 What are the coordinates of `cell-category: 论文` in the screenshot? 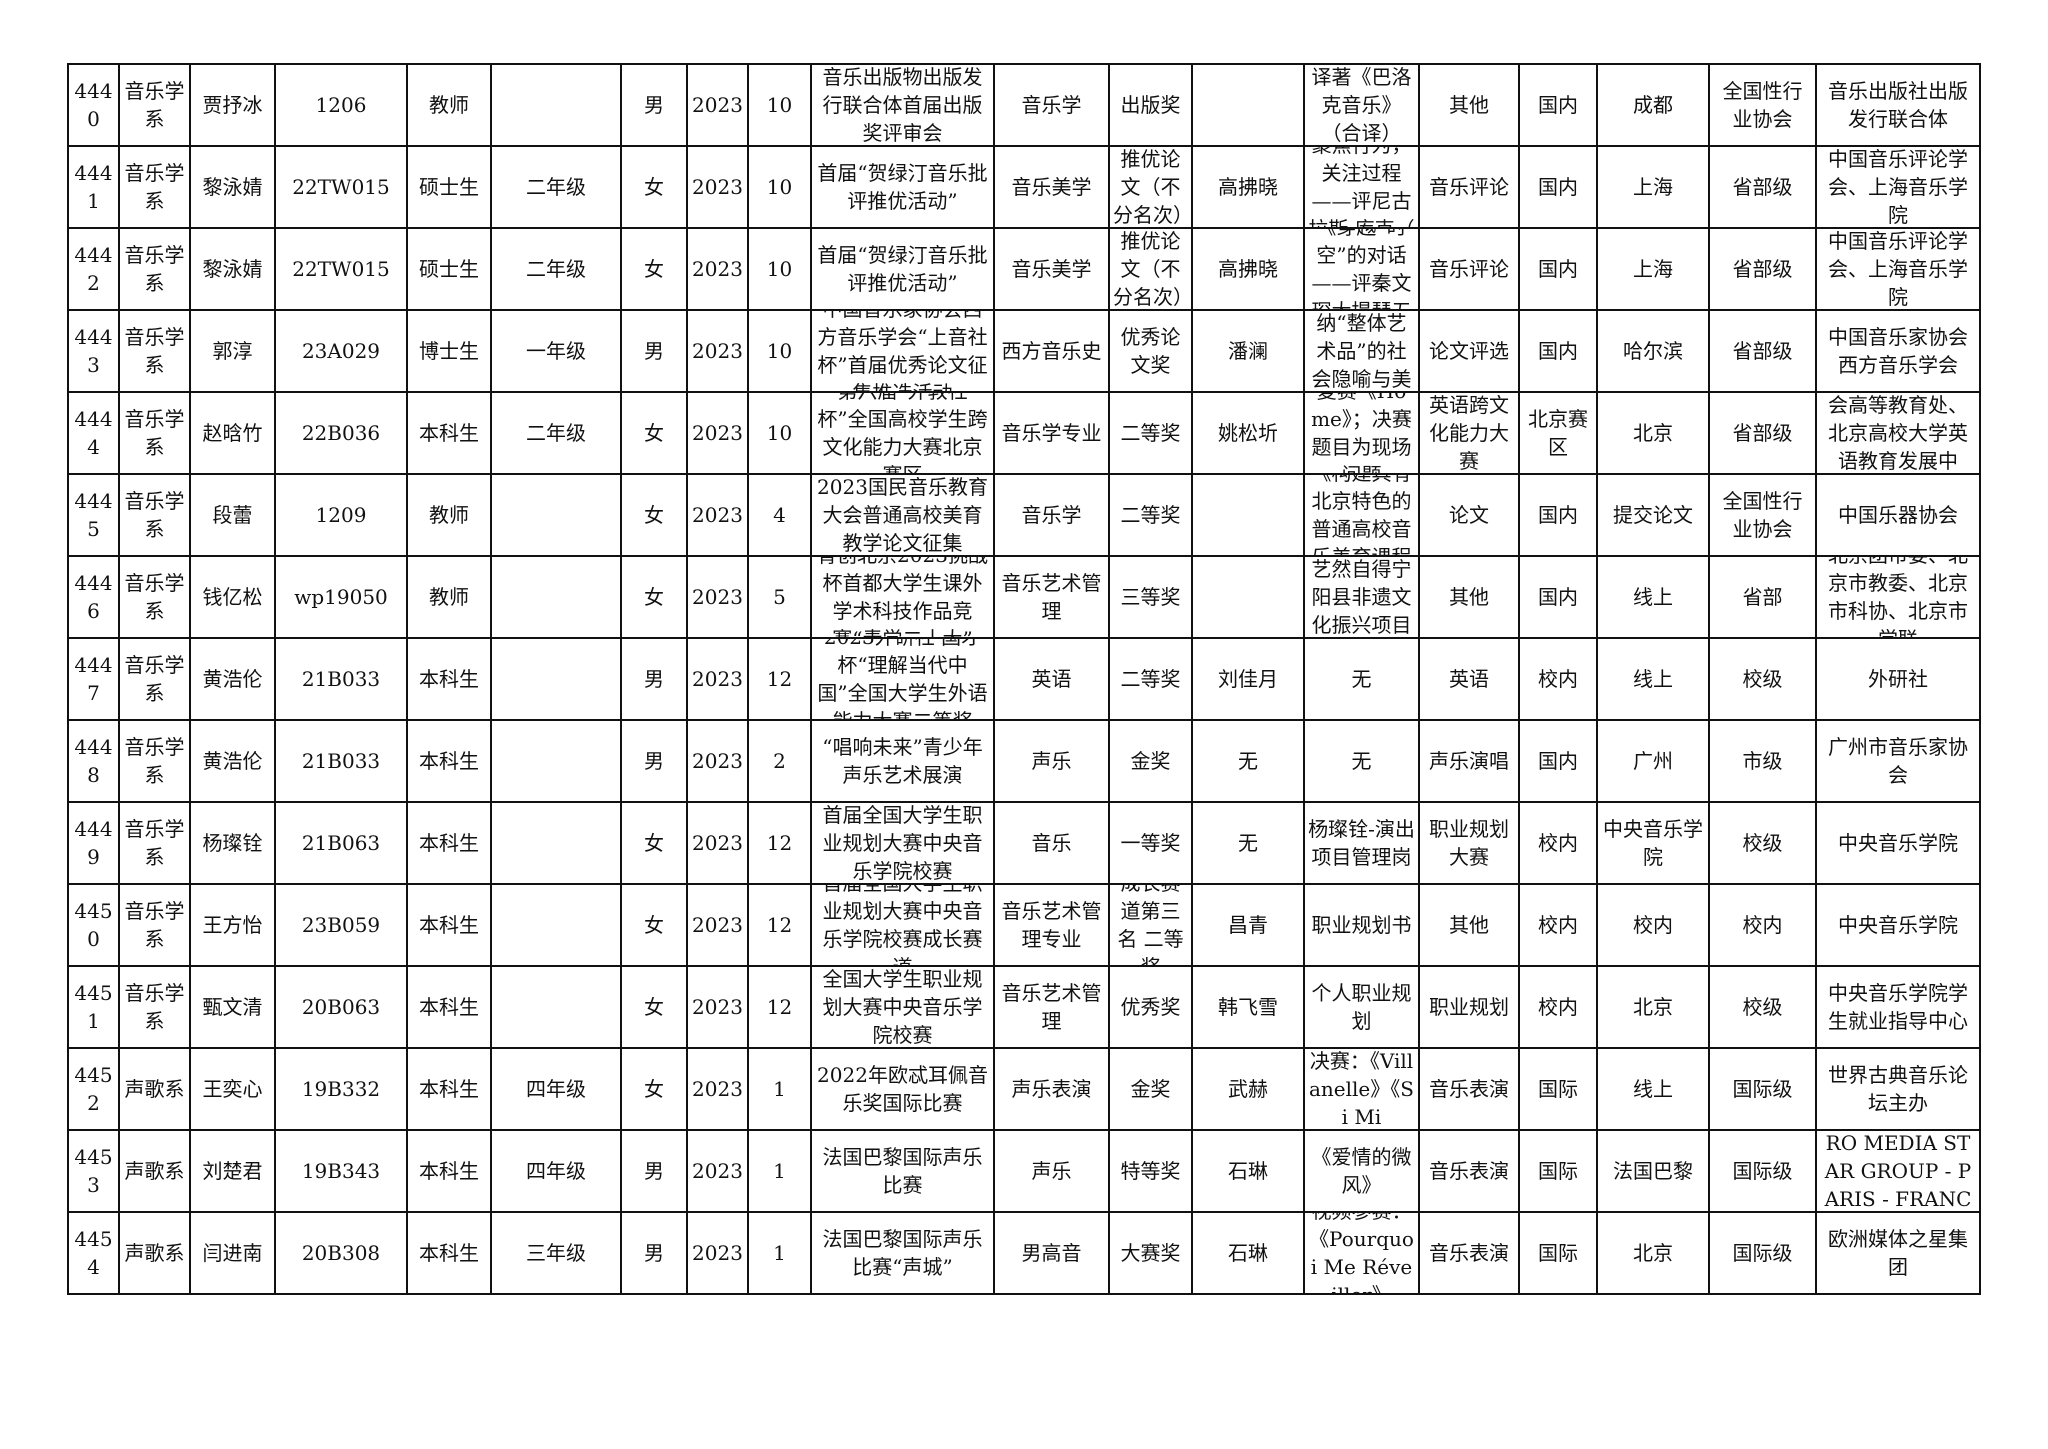 It's located at (1469, 515).